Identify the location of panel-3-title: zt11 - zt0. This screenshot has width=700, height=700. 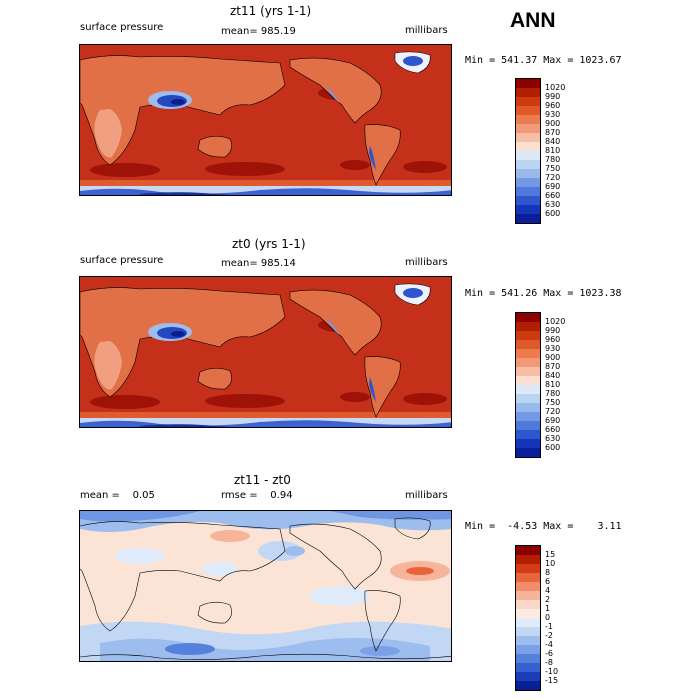
(262, 480).